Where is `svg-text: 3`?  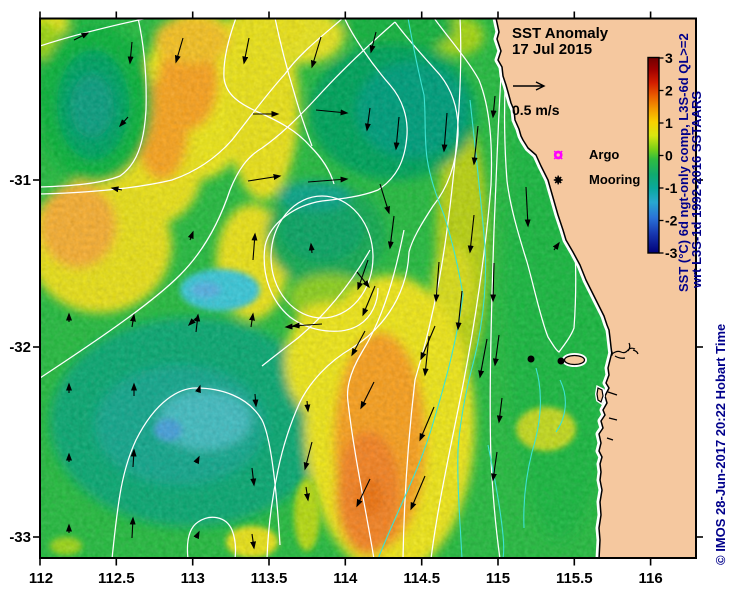
svg-text: 3 is located at coordinates (669, 58).